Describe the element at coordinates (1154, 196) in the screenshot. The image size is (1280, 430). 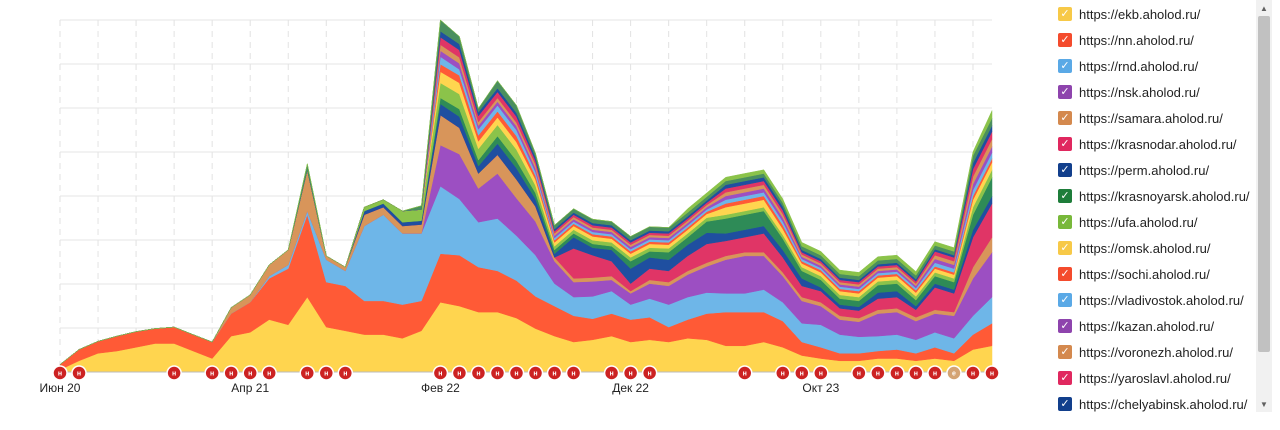
I see `legend-item: ✓ https://krasnoyarsk.aholod.ru/` at that location.